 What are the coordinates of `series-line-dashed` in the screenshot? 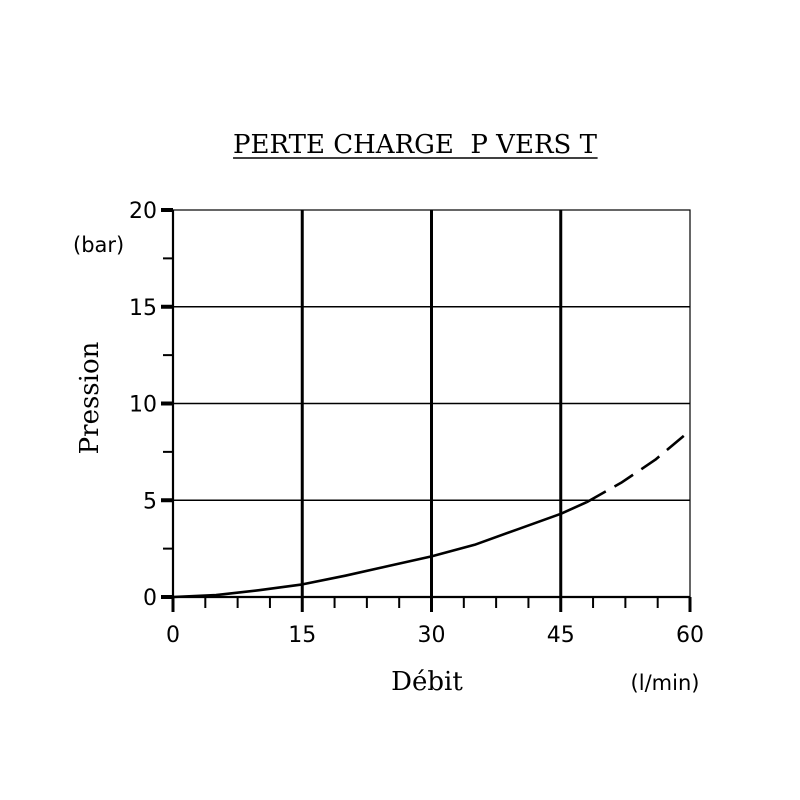 It's located at (638, 466).